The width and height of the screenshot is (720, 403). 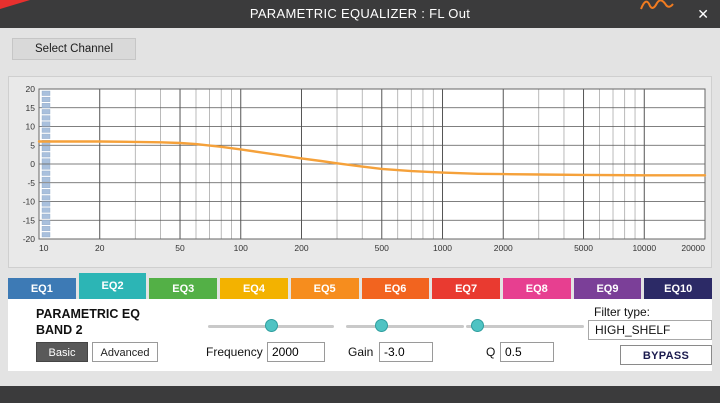 I want to click on svg-text: -10, so click(x=29, y=202).